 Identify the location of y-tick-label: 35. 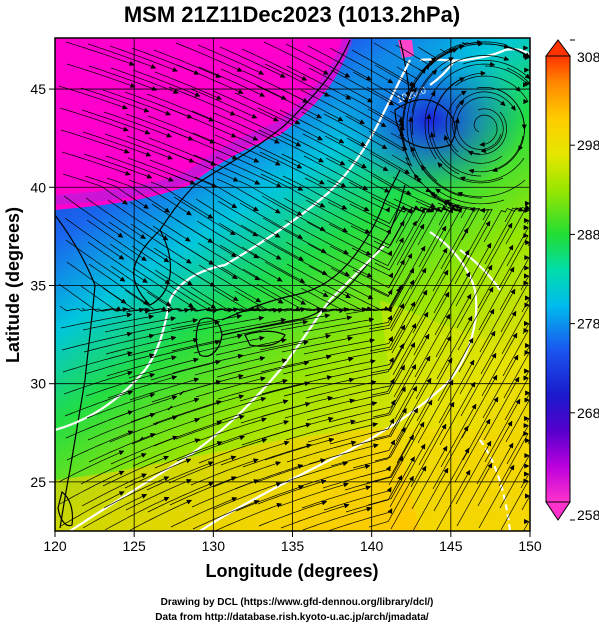
(38, 285).